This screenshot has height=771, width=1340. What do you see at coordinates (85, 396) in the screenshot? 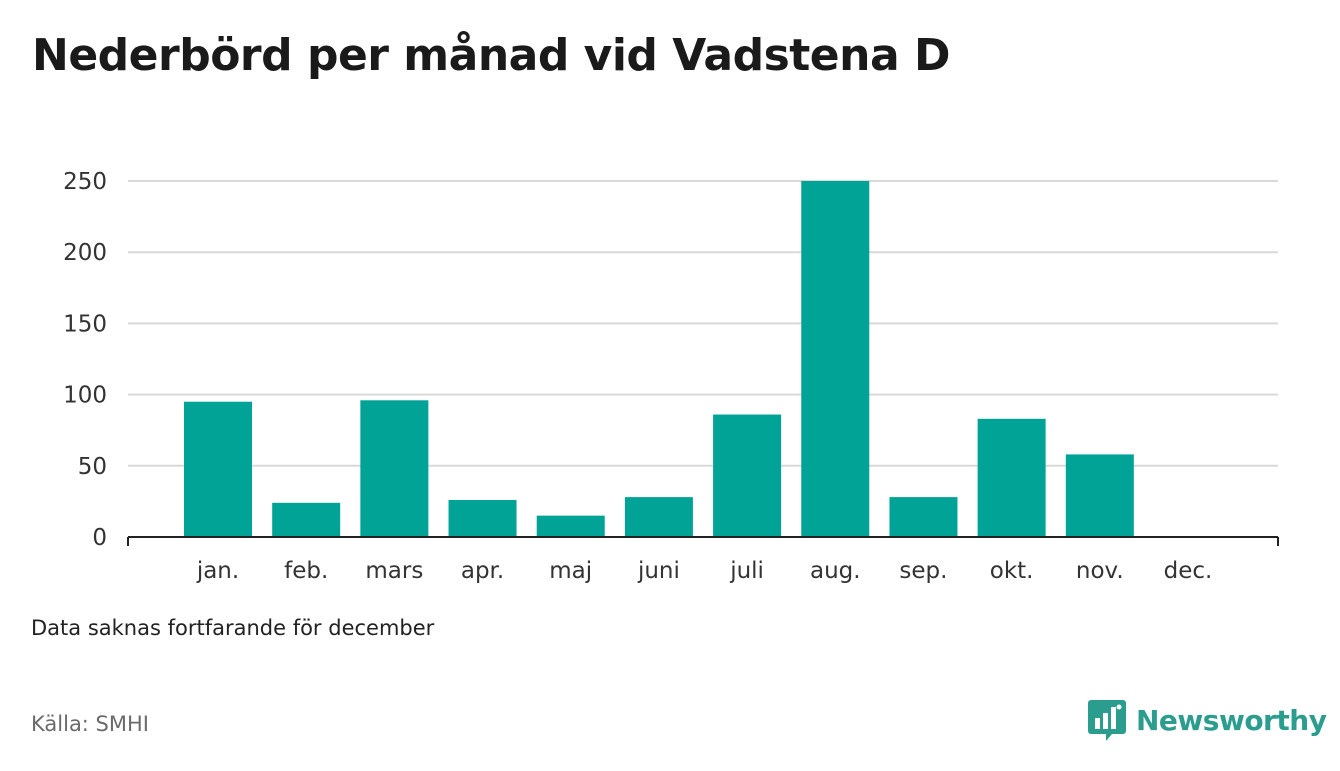
I see `y-tick-label: 100` at bounding box center [85, 396].